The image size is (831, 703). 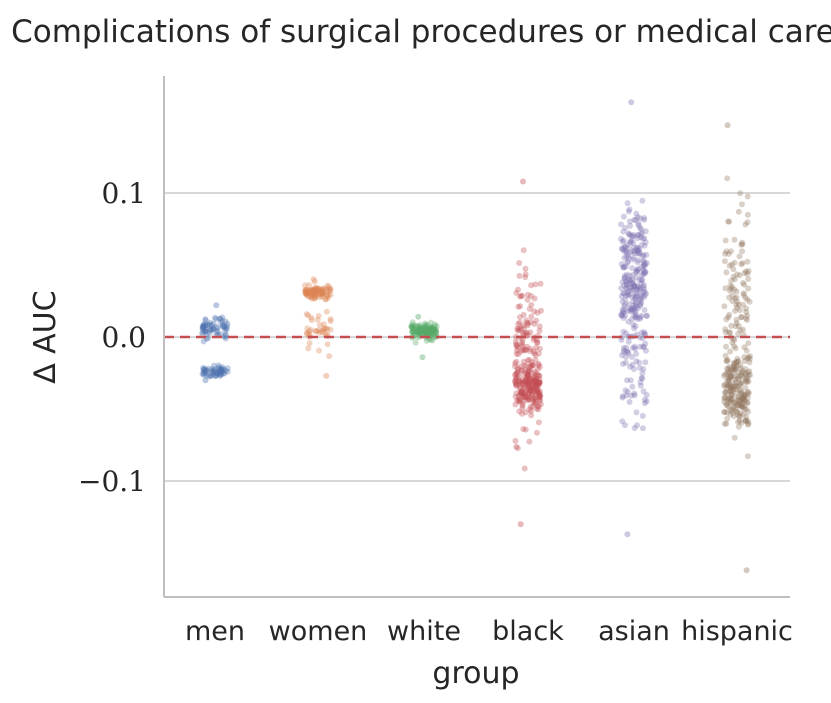 I want to click on x-tick-labels: men women white black asian hispanic, so click(x=489, y=631).